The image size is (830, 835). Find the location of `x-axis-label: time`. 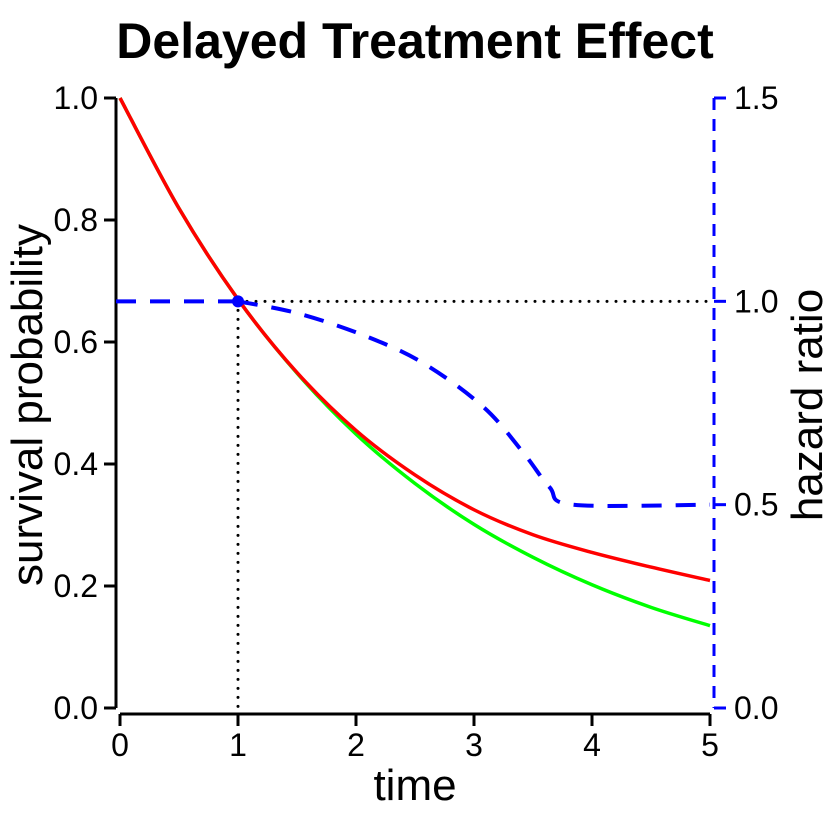

x-axis-label: time is located at coordinates (414, 785).